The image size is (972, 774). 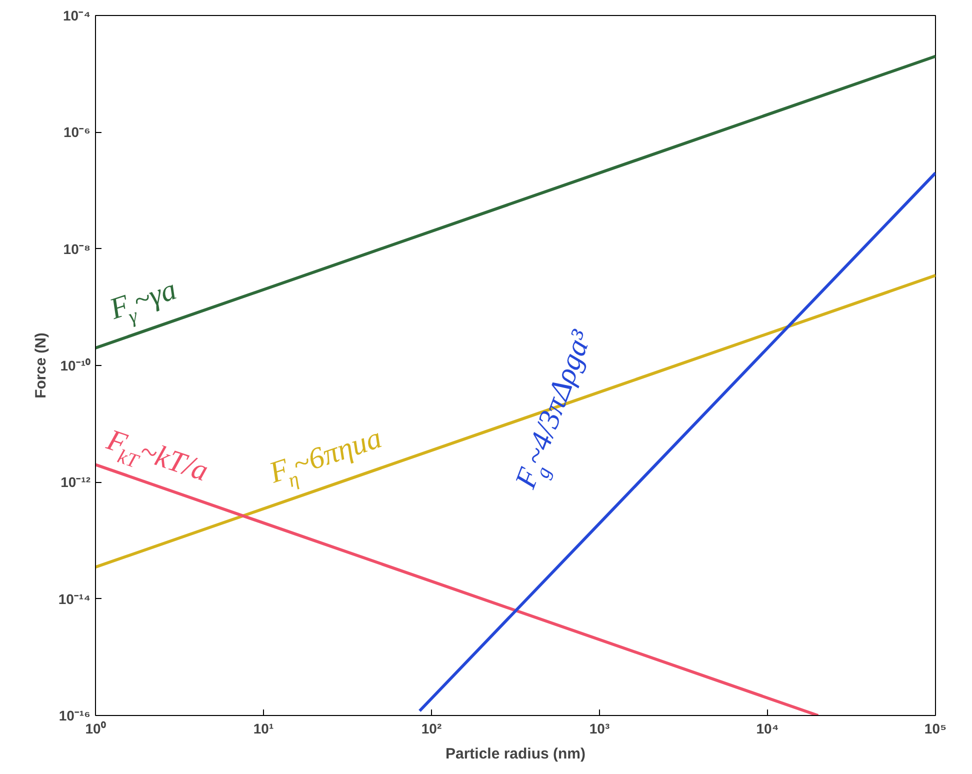 I want to click on x-tick-label: 10², so click(x=431, y=728).